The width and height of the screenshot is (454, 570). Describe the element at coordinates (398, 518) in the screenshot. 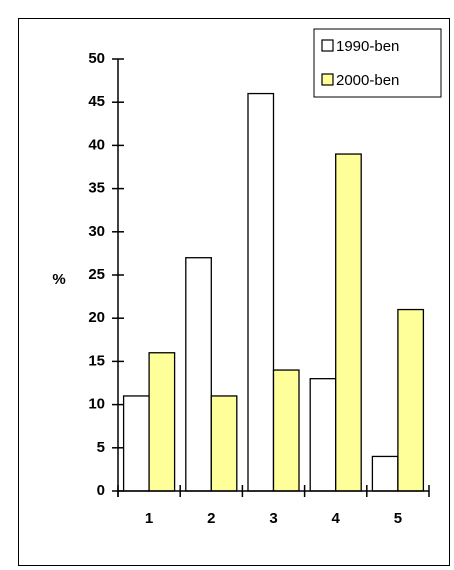

I see `x-tick-label: 5` at that location.